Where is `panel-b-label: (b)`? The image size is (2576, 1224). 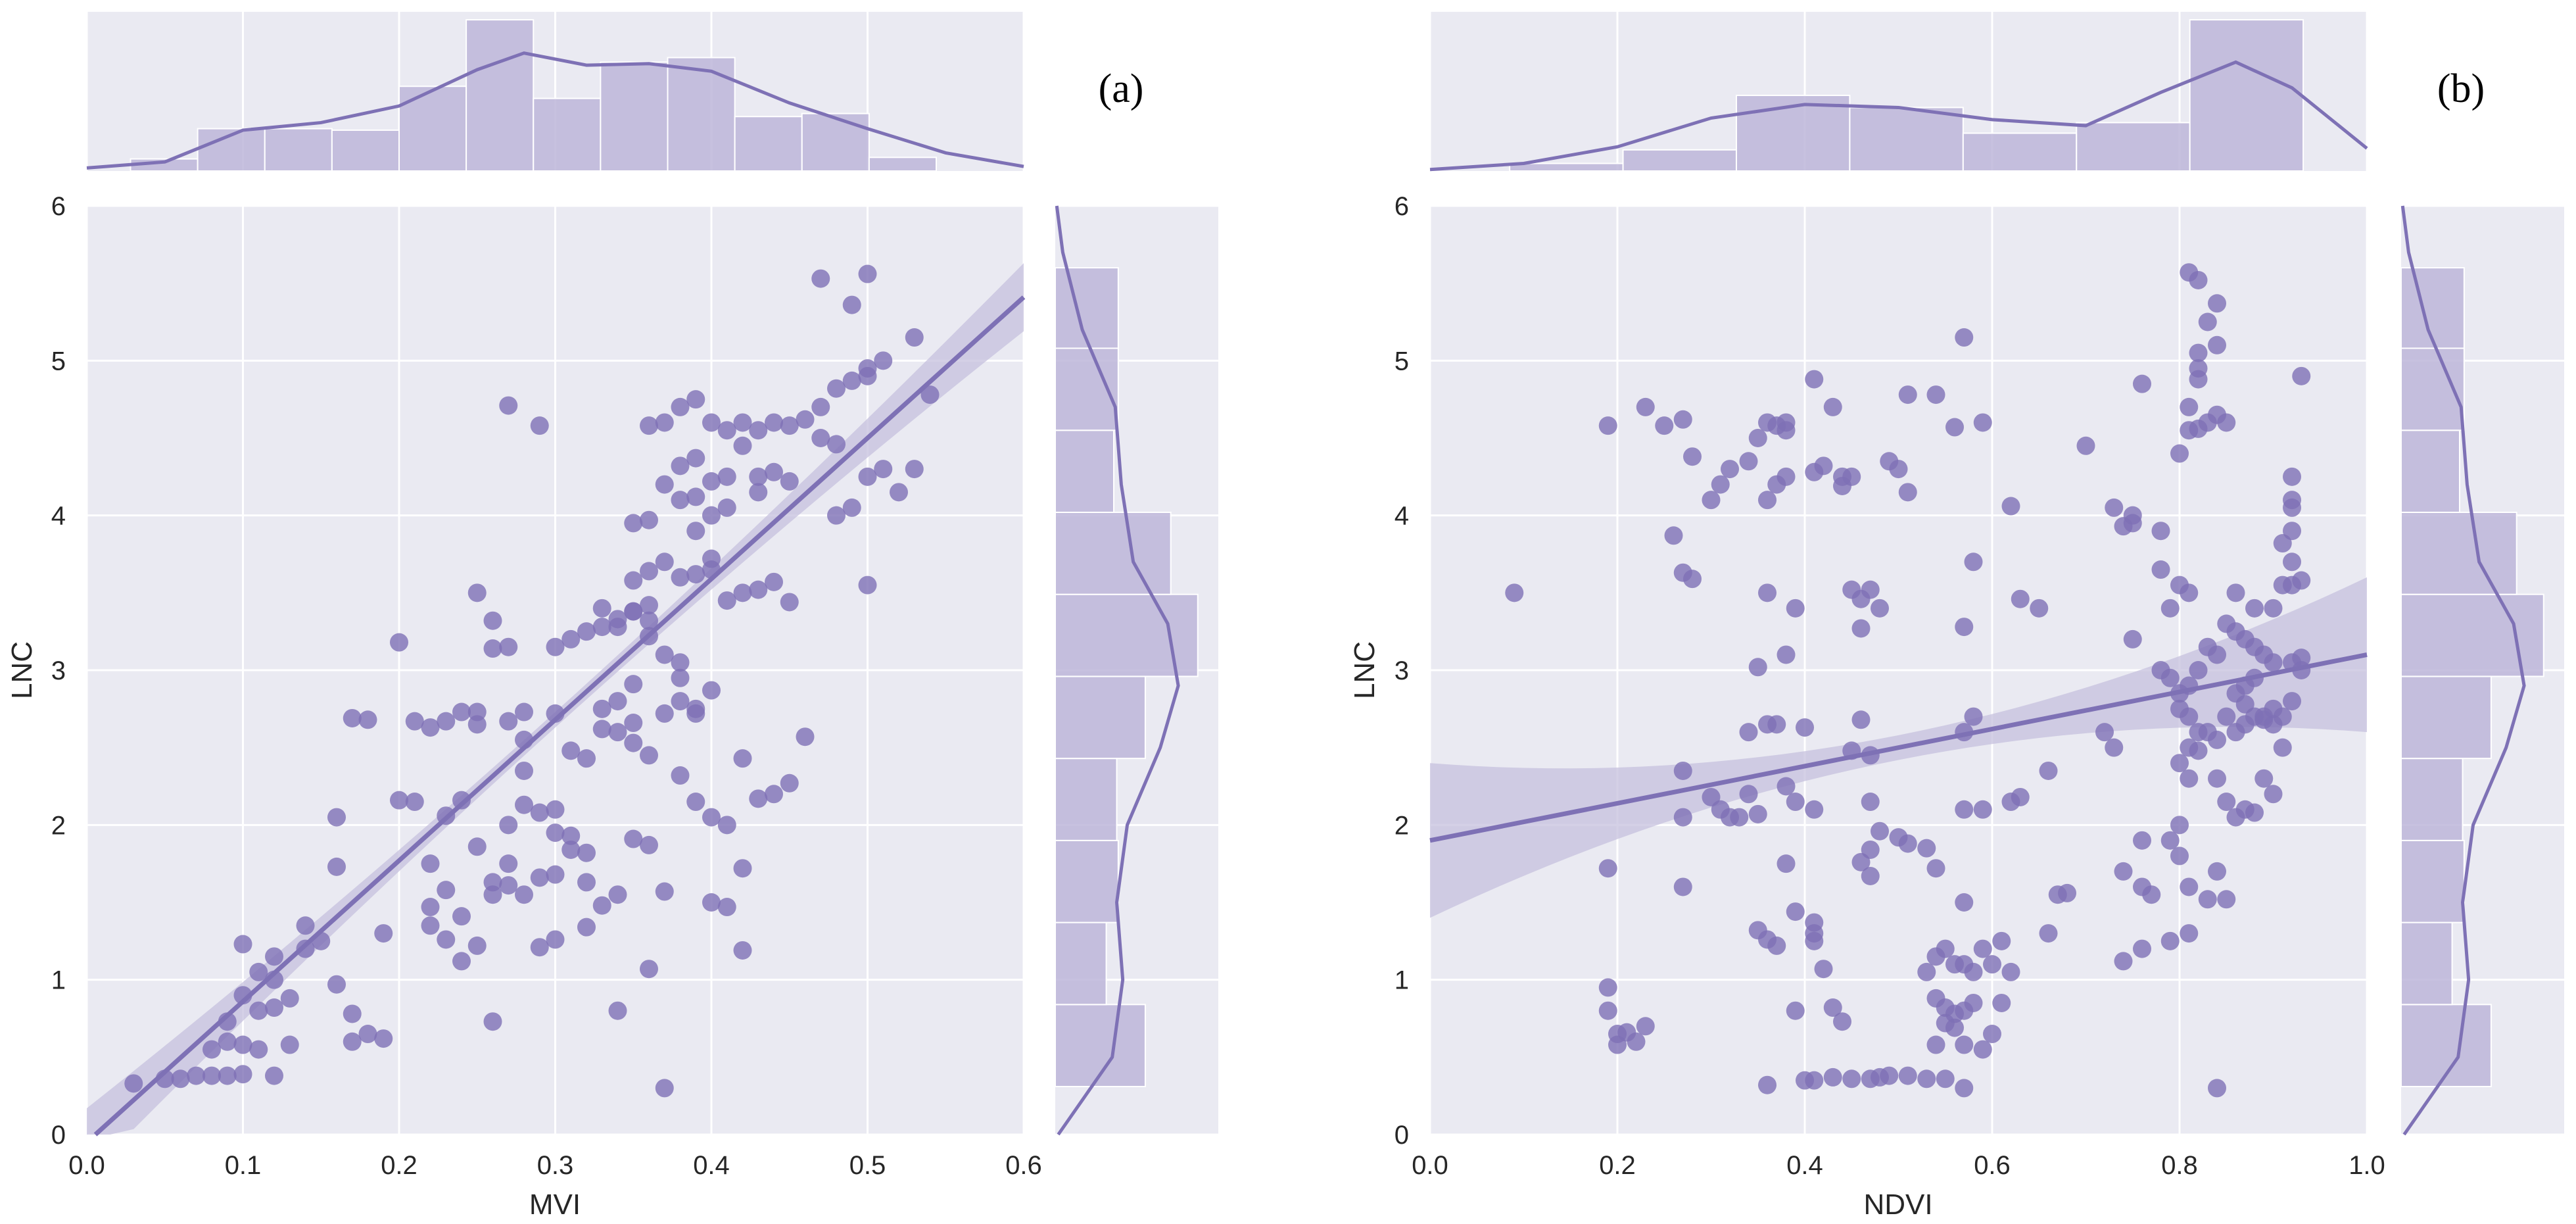 panel-b-label: (b) is located at coordinates (2461, 89).